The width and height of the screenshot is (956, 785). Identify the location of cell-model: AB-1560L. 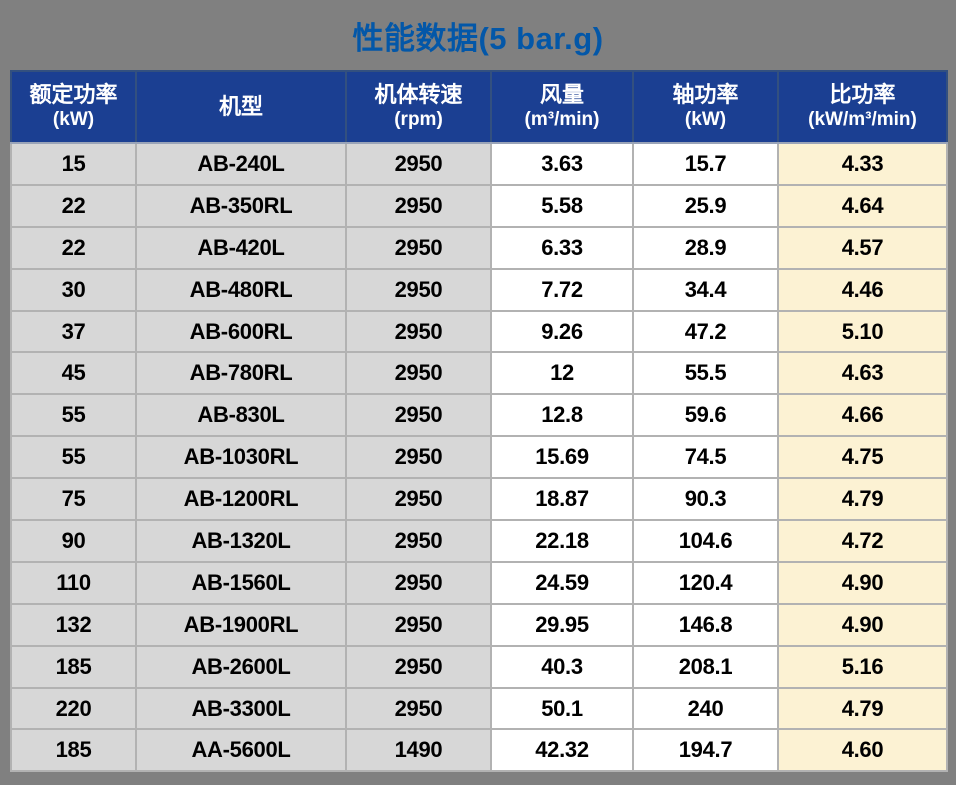
(241, 582).